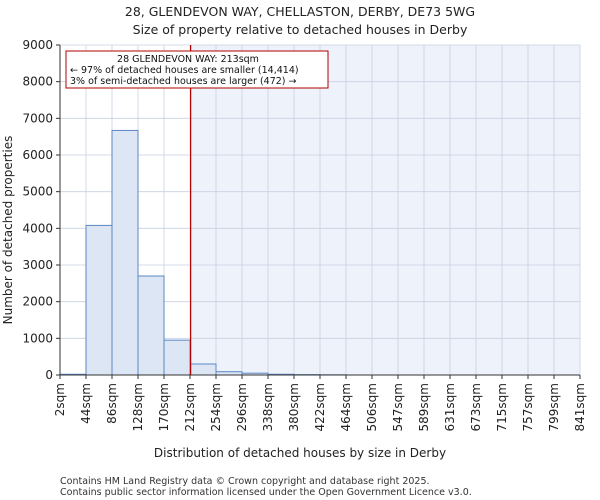 The image size is (600, 500). I want to click on x-tick-label: 547sqm, so click(398, 407).